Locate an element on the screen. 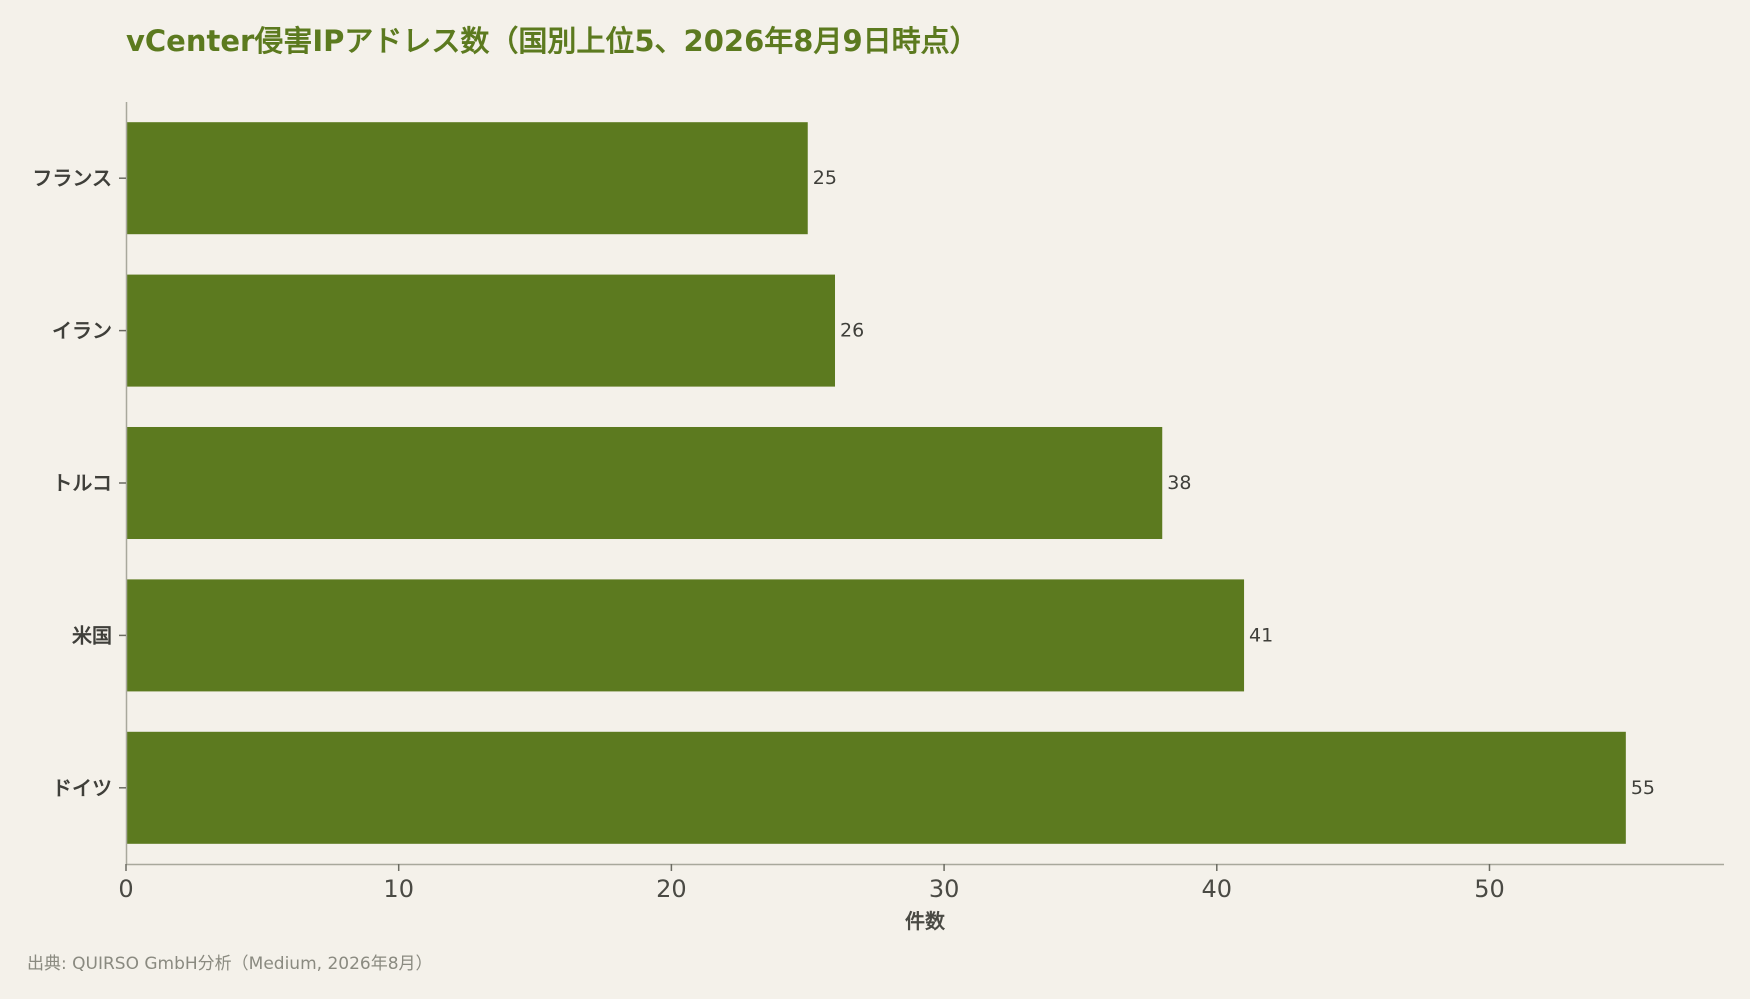  x-axis-label: 件数 is located at coordinates (925, 921).